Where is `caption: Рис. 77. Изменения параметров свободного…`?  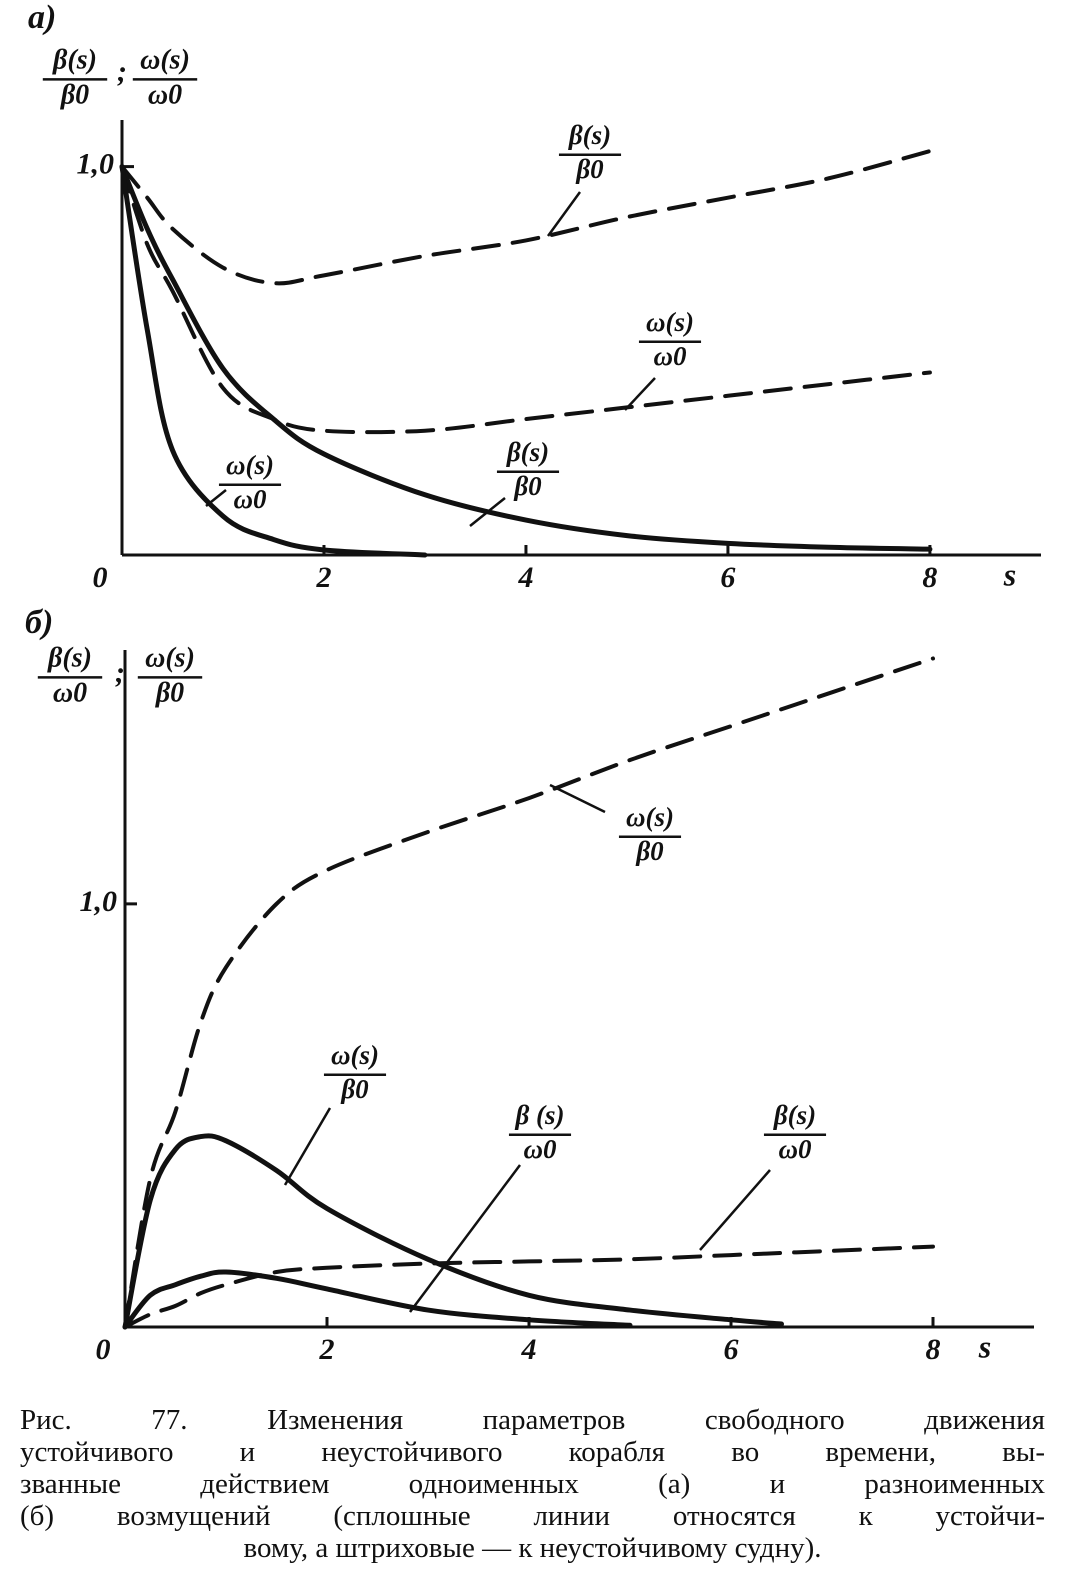 caption: Рис. 77. Изменения параметров свободного… is located at coordinates (532, 1484).